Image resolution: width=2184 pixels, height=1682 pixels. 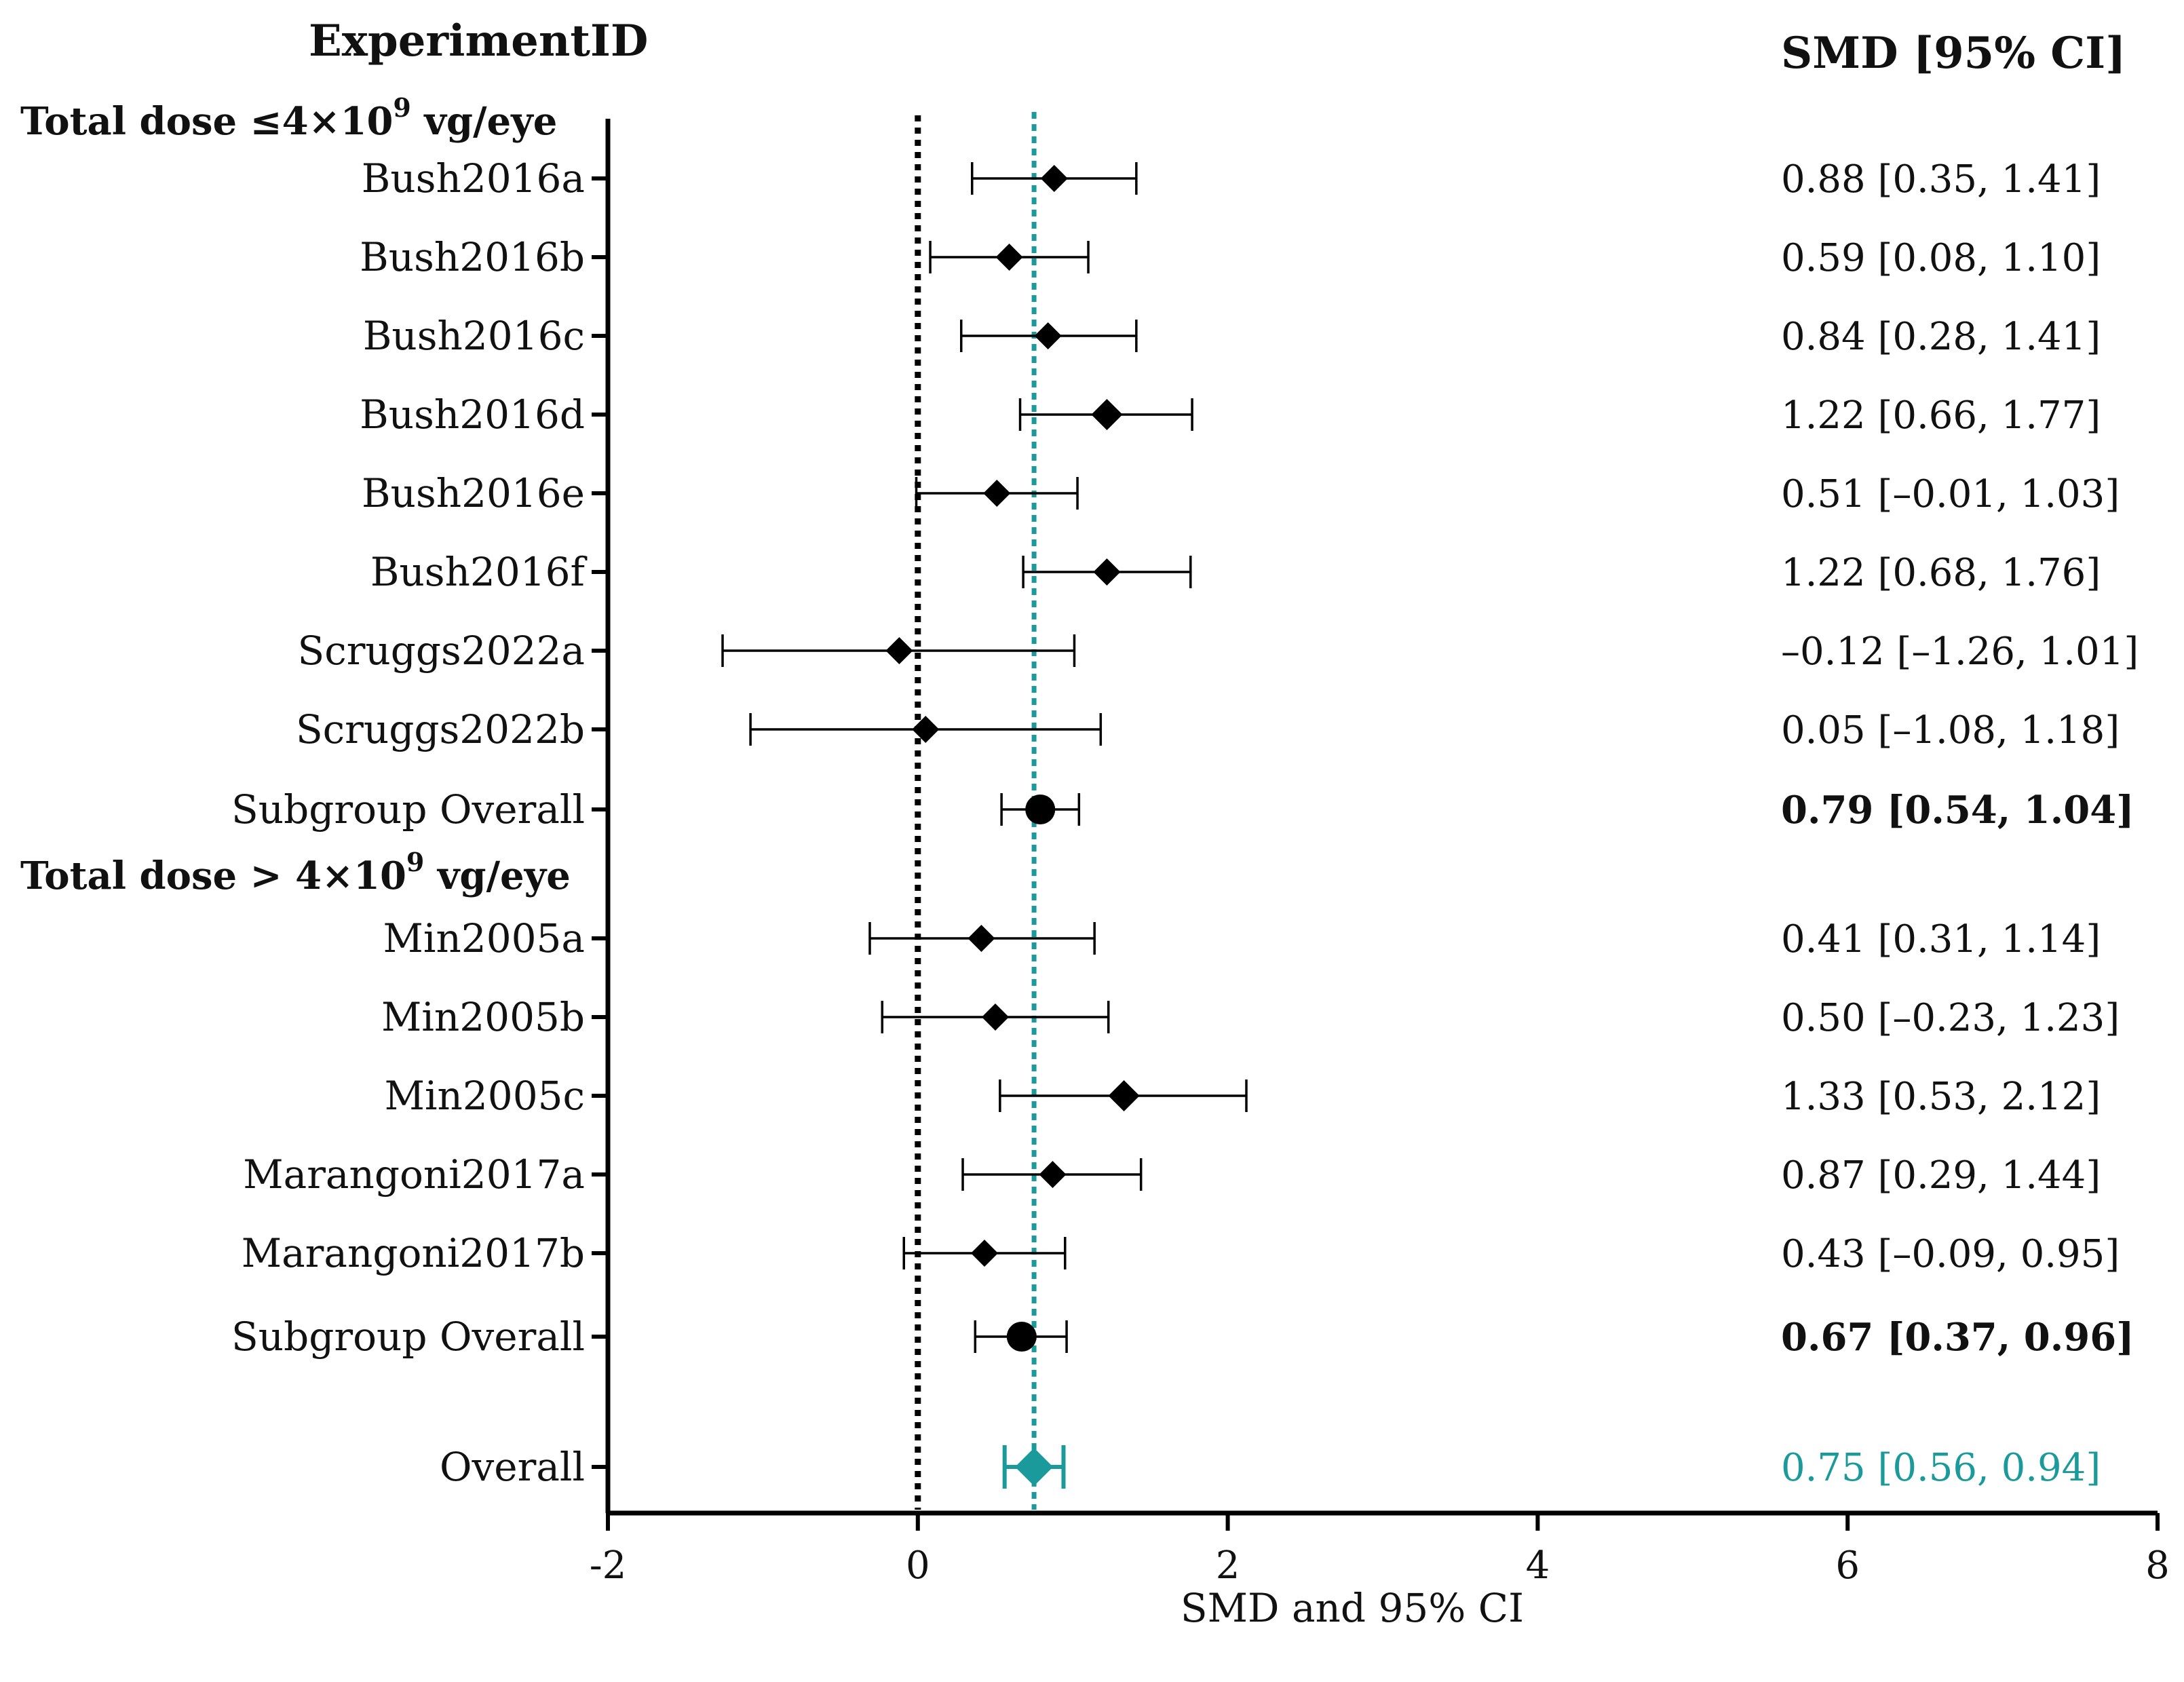 What do you see at coordinates (440, 729) in the screenshot?
I see `row-label-scruggs2022b: Scruggs2022b` at bounding box center [440, 729].